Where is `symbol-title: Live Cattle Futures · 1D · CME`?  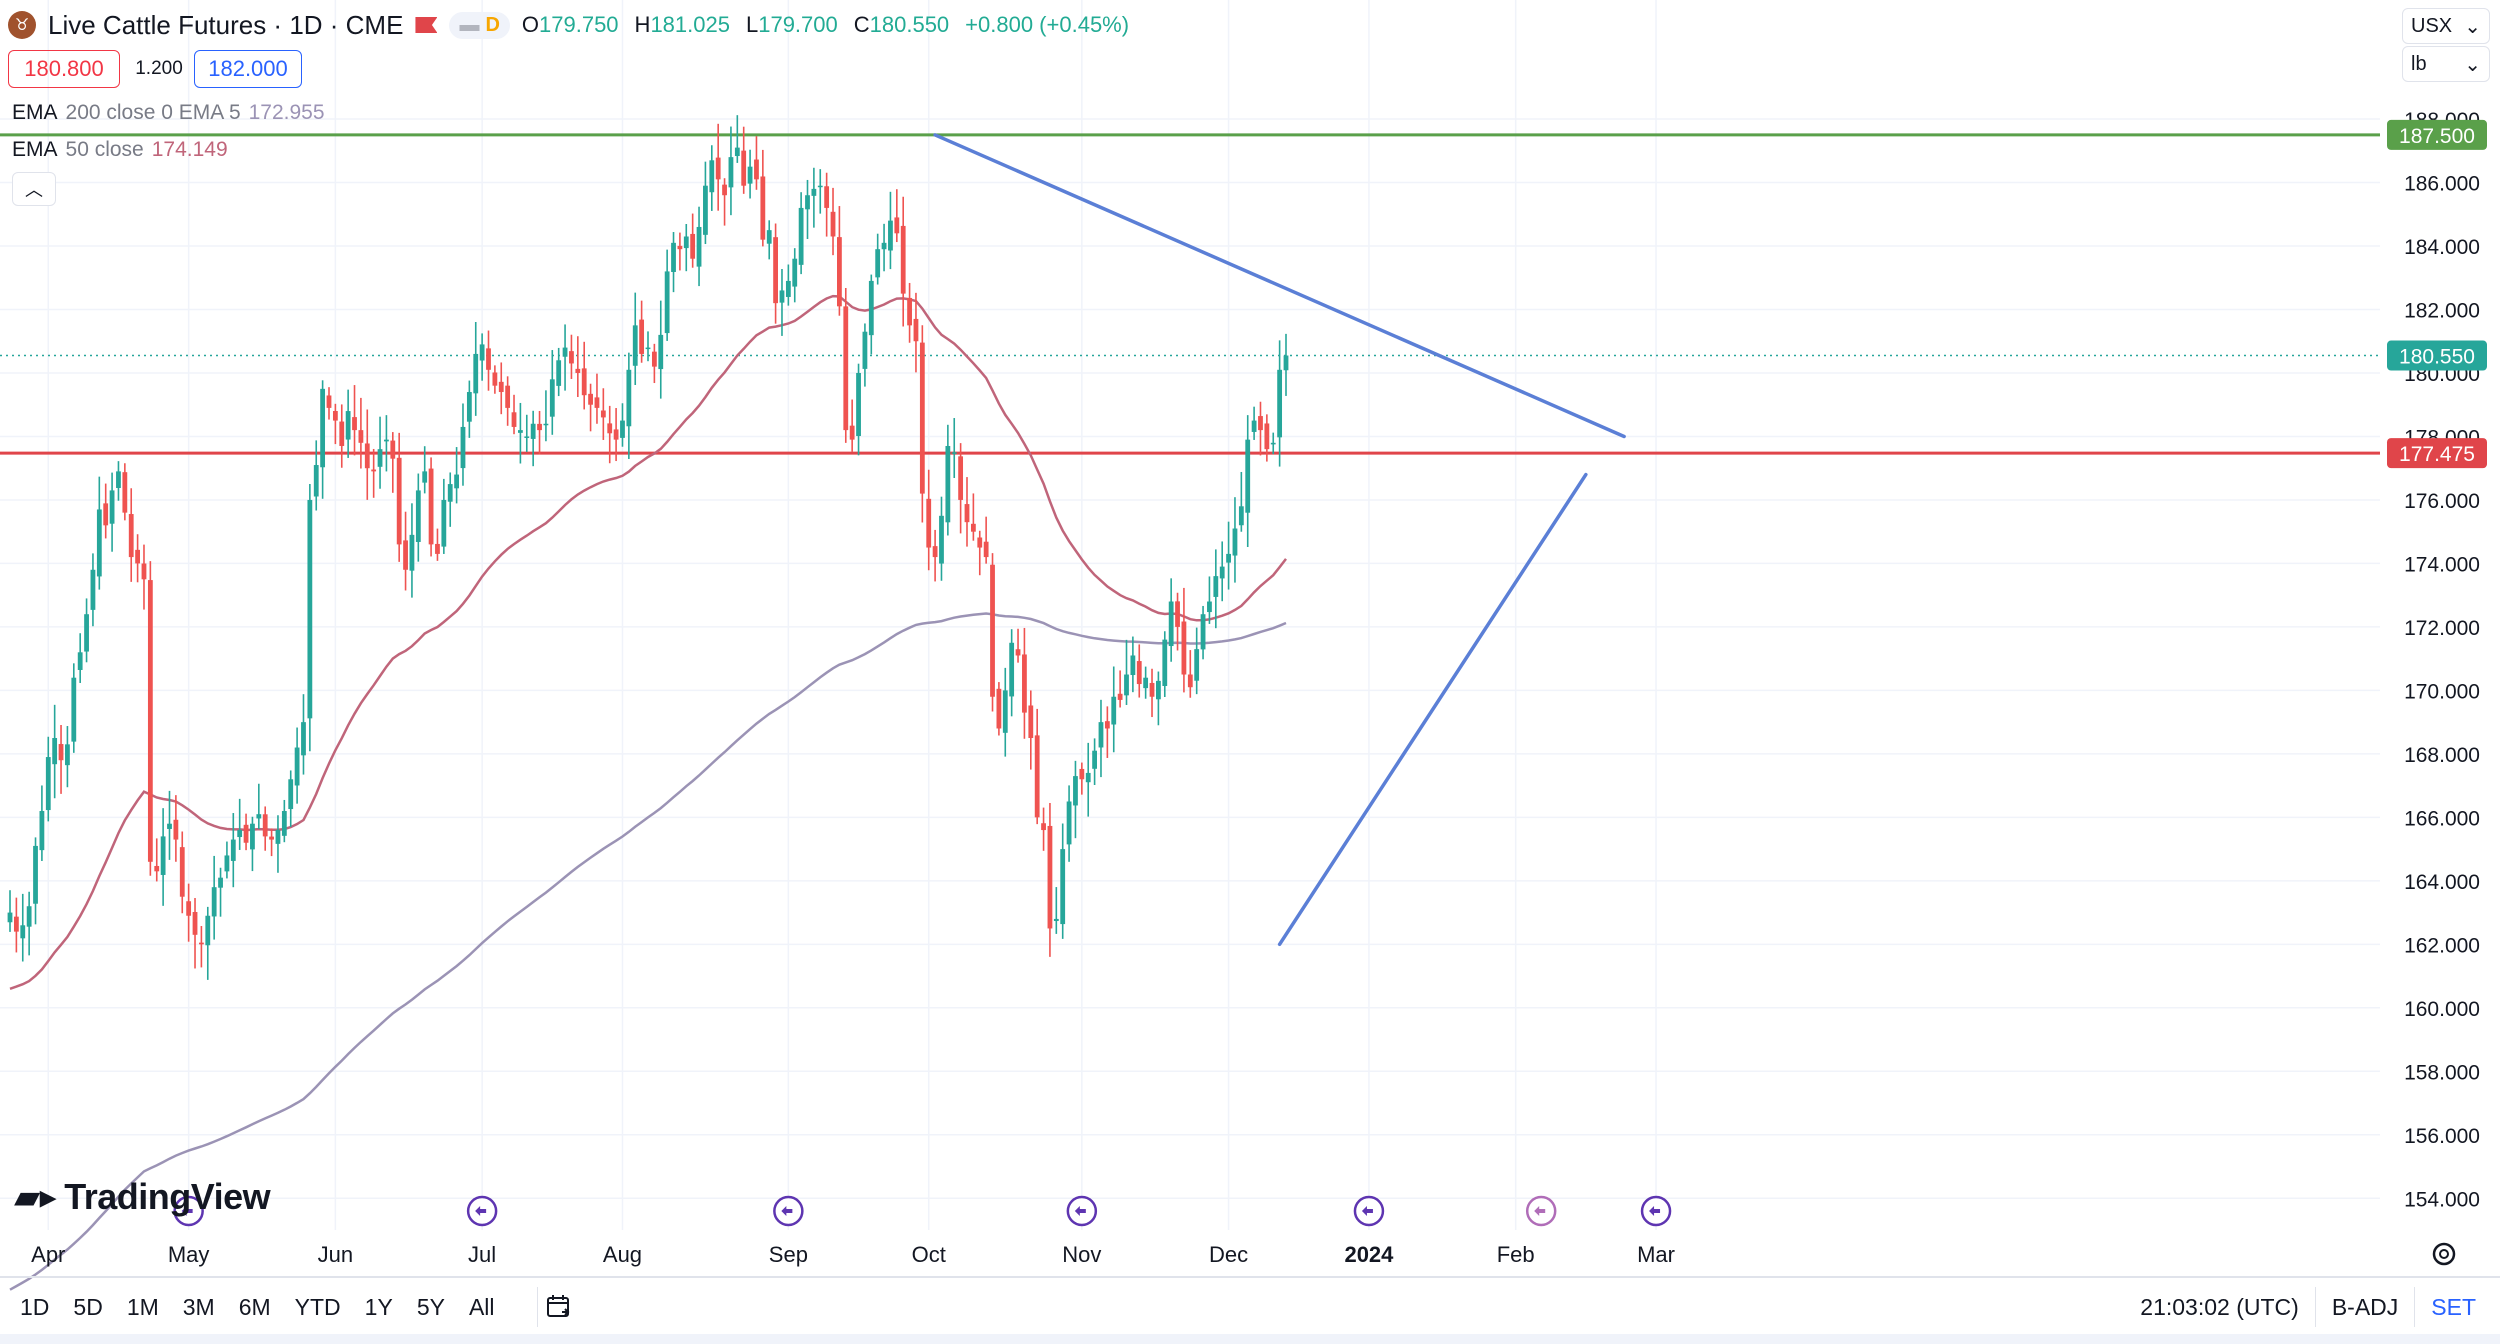
symbol-title: Live Cattle Futures · 1D · CME is located at coordinates (226, 24).